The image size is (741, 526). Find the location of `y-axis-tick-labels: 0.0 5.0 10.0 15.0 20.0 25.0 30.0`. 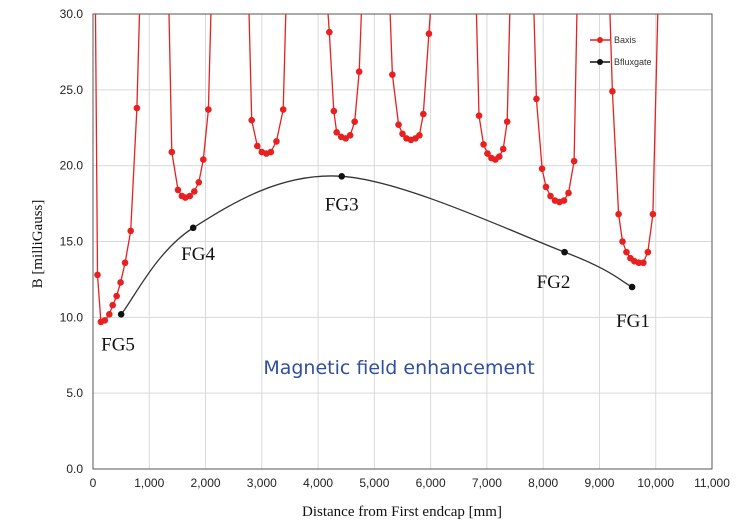

y-axis-tick-labels: 0.0 5.0 10.0 15.0 20.0 25.0 30.0 is located at coordinates (72, 241).